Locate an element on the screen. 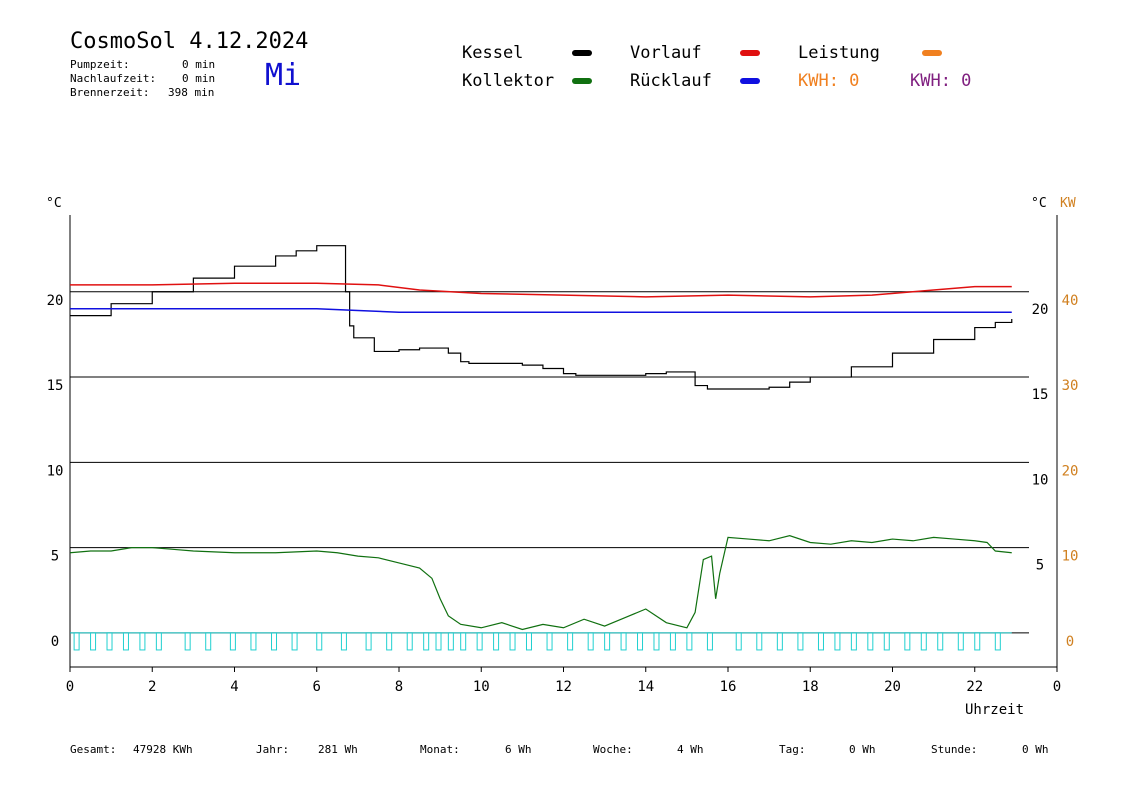  legend-ruecklauf-swatch is located at coordinates (750, 81).